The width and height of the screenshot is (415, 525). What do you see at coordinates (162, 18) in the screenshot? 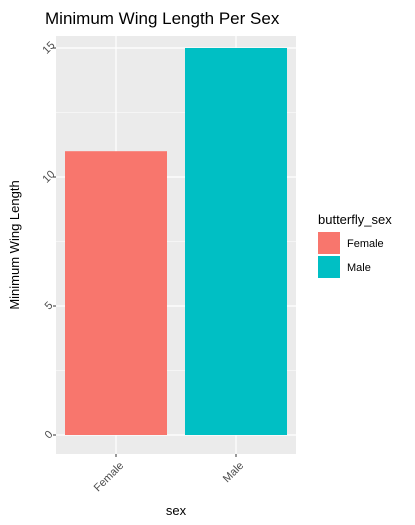
I see `chart-title: Minimum Wing Length Per Sex` at bounding box center [162, 18].